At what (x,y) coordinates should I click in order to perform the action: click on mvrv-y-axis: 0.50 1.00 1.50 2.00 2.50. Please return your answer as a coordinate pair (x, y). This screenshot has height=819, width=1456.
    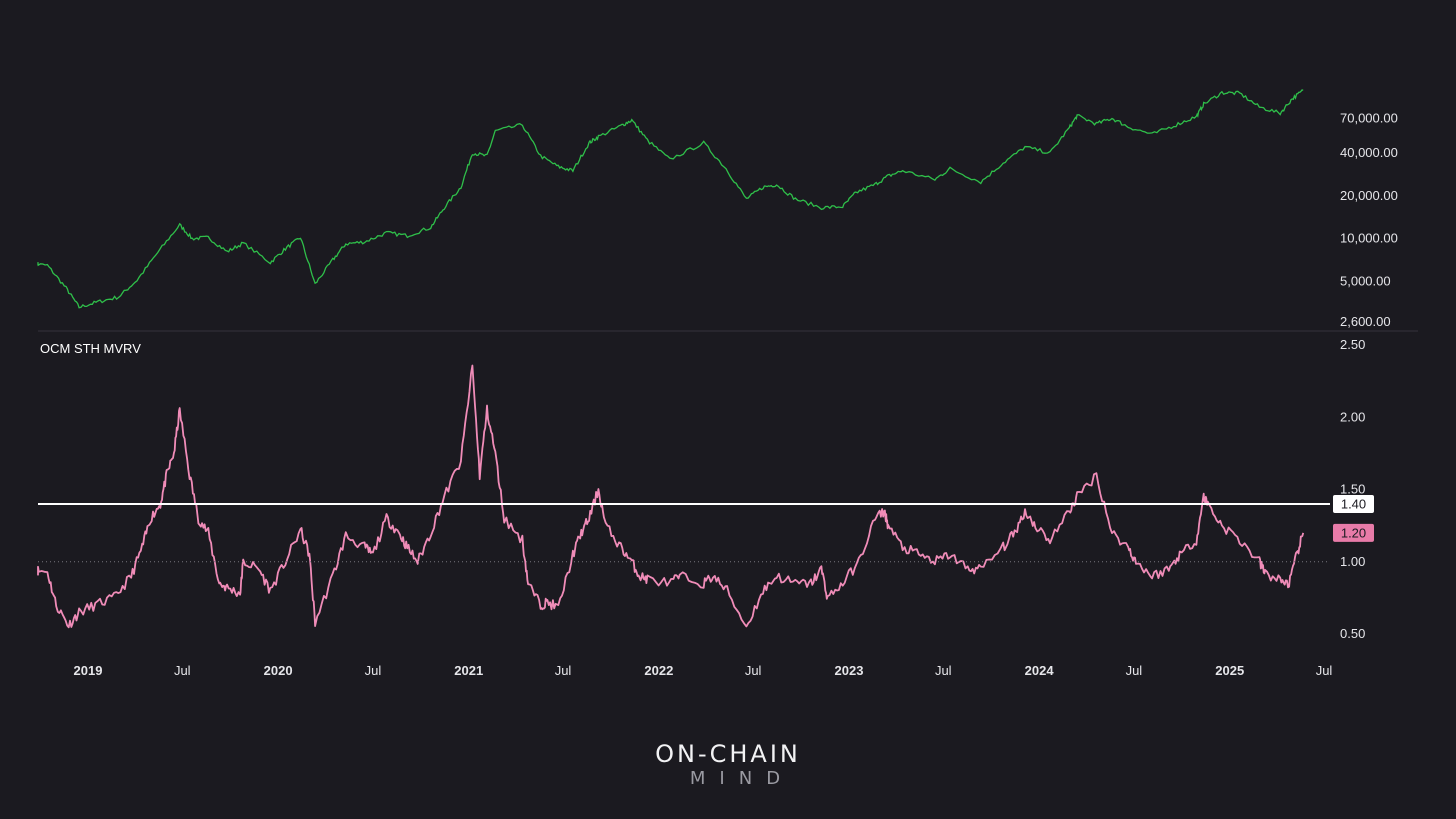
    Looking at the image, I should click on (1352, 489).